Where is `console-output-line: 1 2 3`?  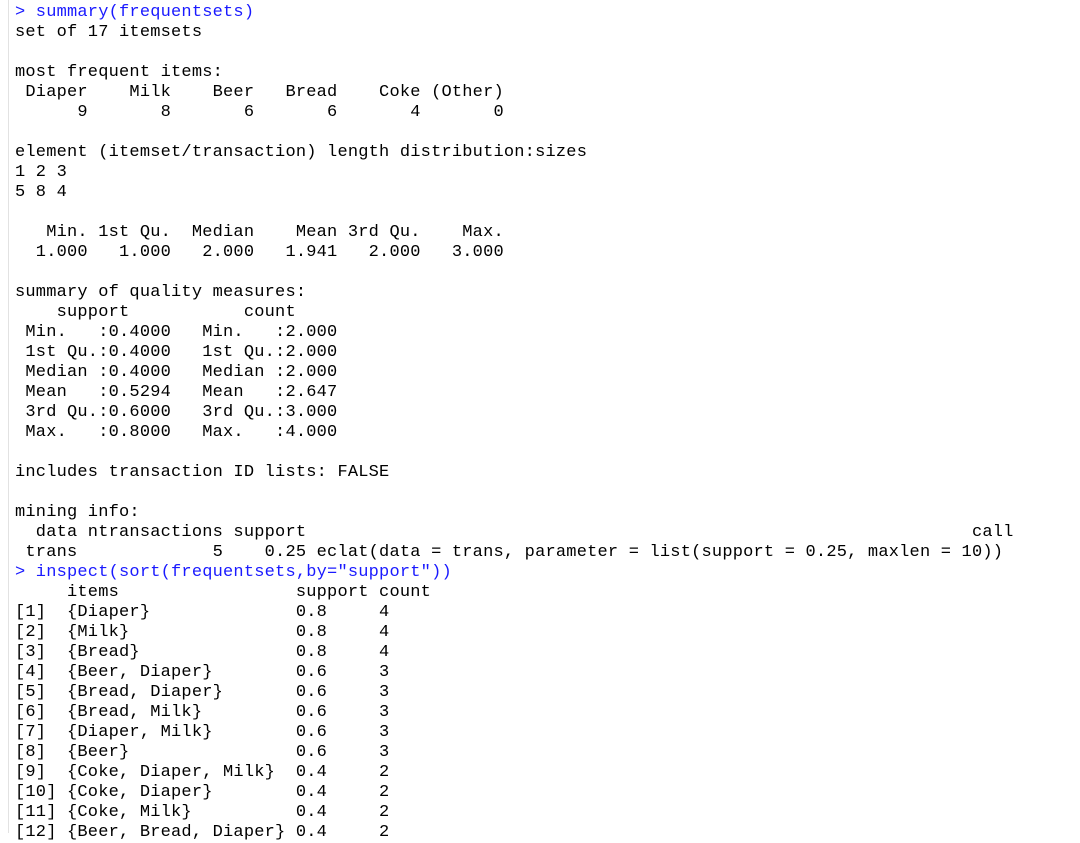
console-output-line: 1 2 3 is located at coordinates (46, 172).